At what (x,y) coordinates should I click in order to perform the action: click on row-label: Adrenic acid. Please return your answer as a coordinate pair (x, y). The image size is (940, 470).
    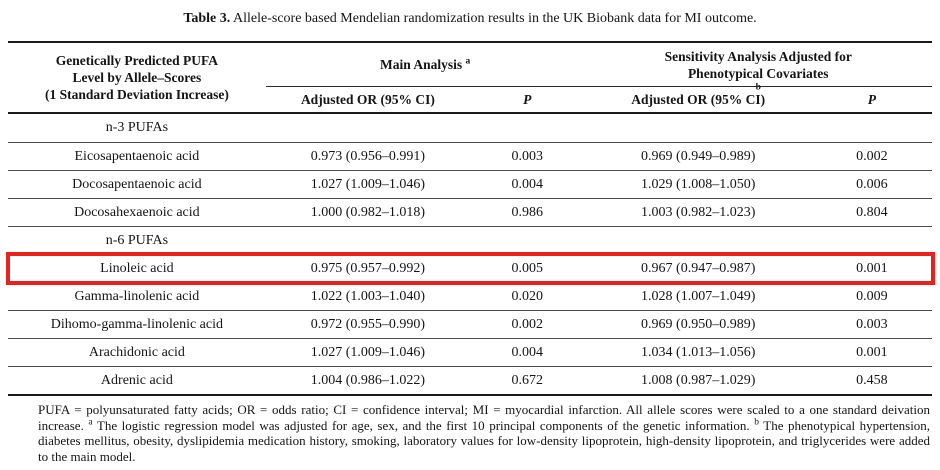
    Looking at the image, I should click on (136, 380).